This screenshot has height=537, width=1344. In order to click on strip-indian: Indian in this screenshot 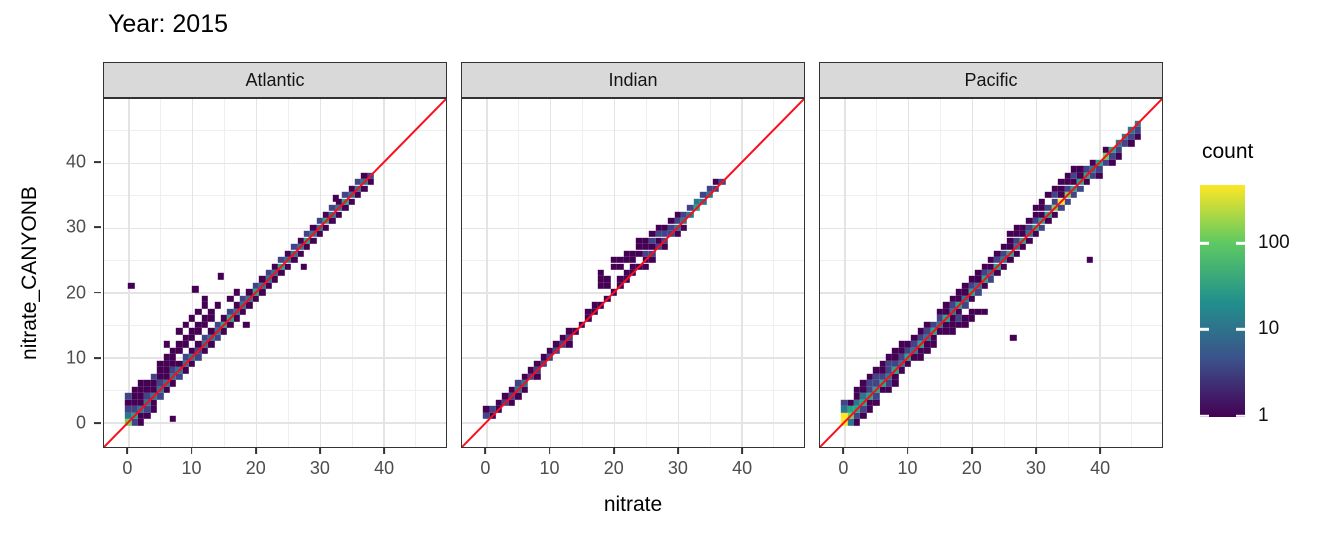, I will do `click(633, 80)`.